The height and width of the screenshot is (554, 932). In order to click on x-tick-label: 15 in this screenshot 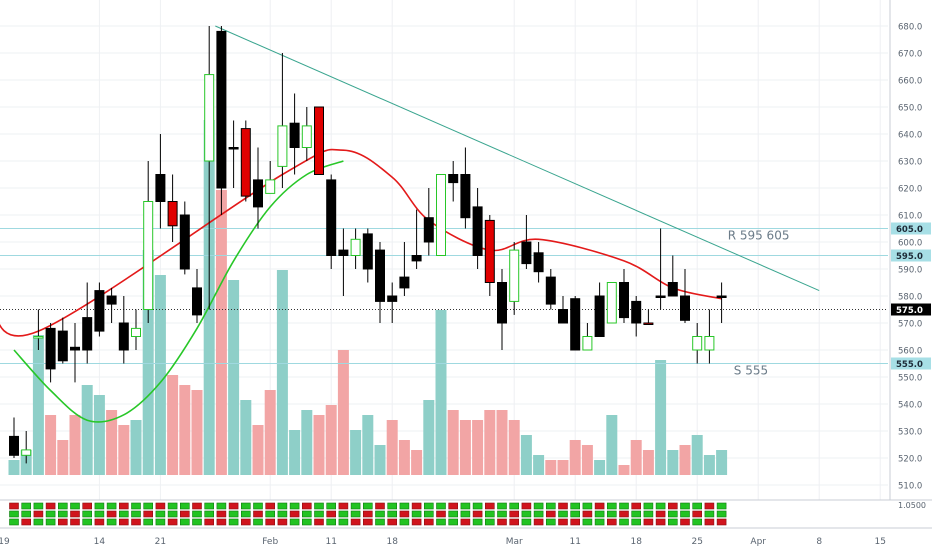, I will do `click(879, 542)`.